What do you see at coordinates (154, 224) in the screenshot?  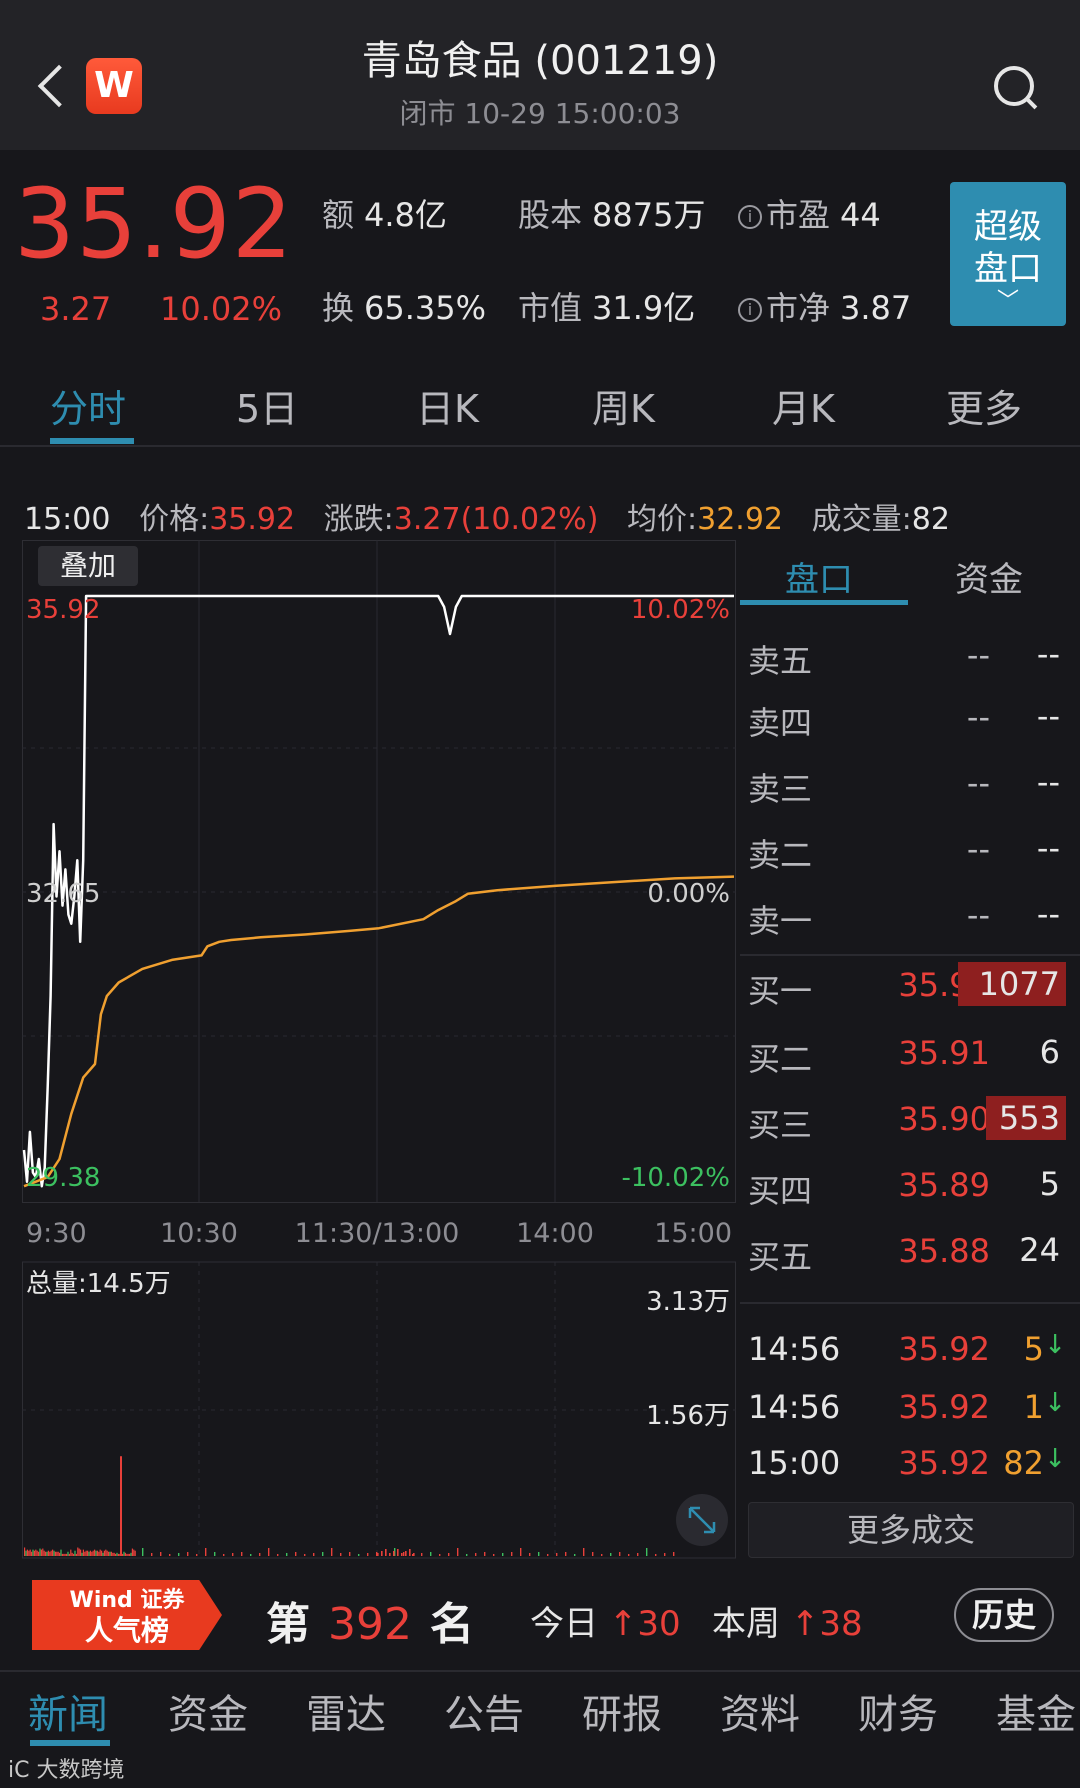 I see `last-price: 35.92` at bounding box center [154, 224].